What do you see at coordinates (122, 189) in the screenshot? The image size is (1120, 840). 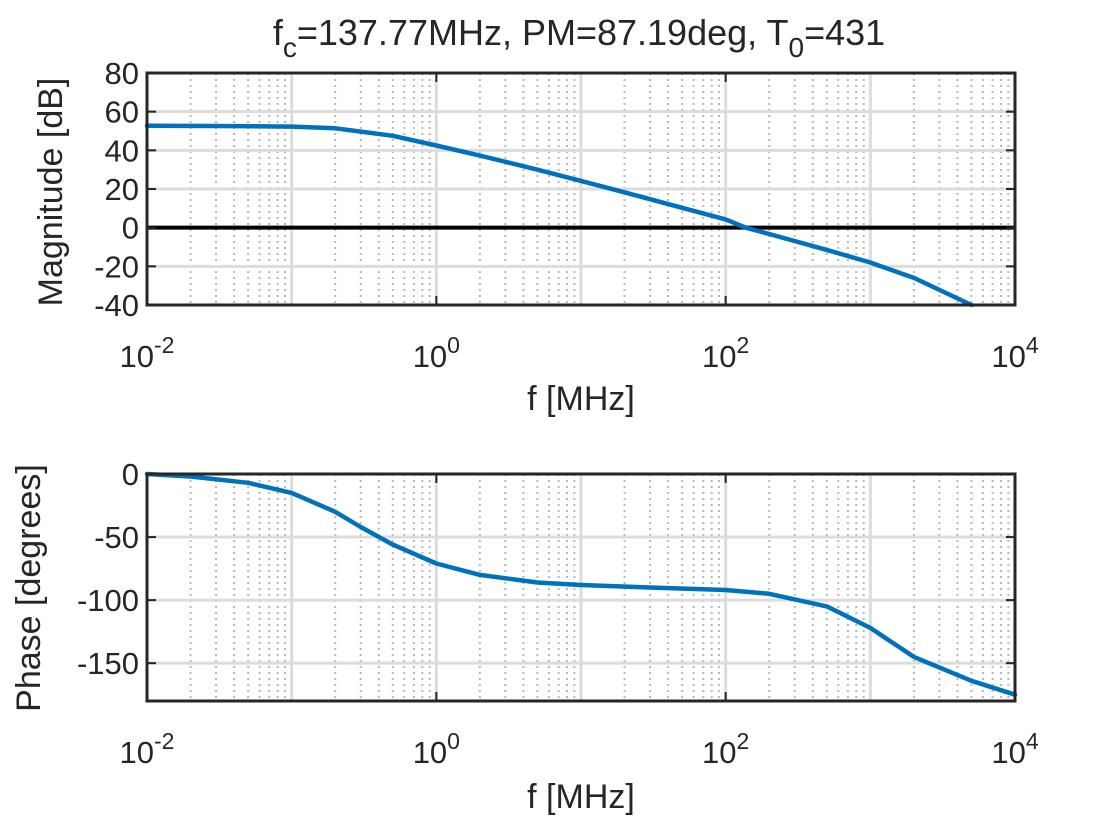 I see `magnitude-y-tick-label: 20` at bounding box center [122, 189].